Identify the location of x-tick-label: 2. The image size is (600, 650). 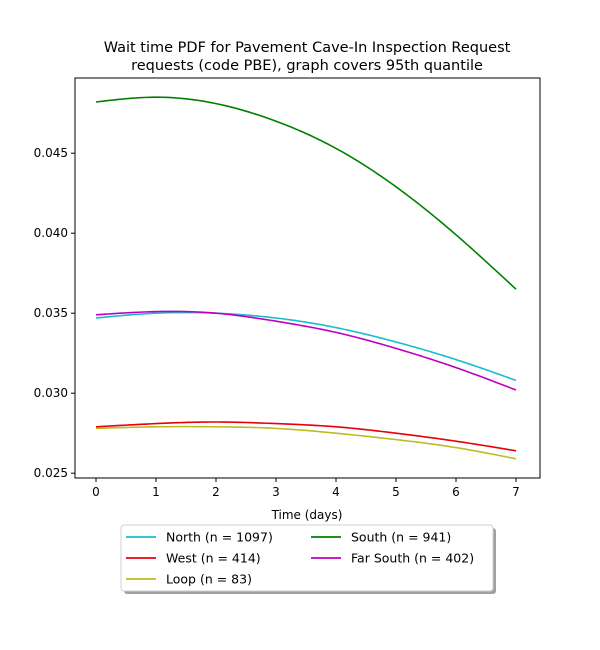
(216, 492).